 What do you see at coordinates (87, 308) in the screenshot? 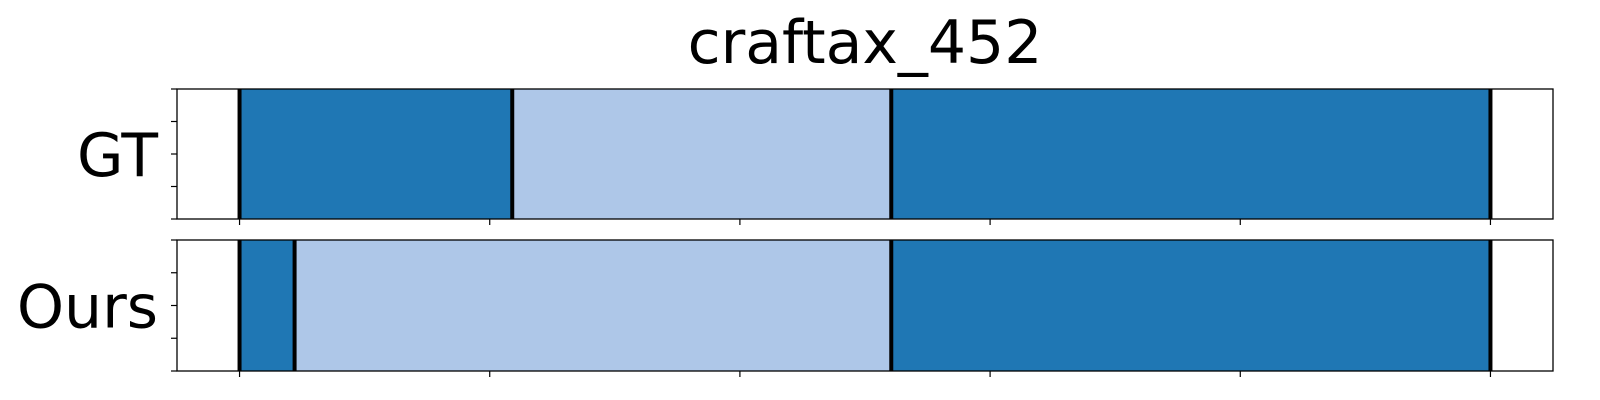
I see `row-label-ours: Ours` at bounding box center [87, 308].